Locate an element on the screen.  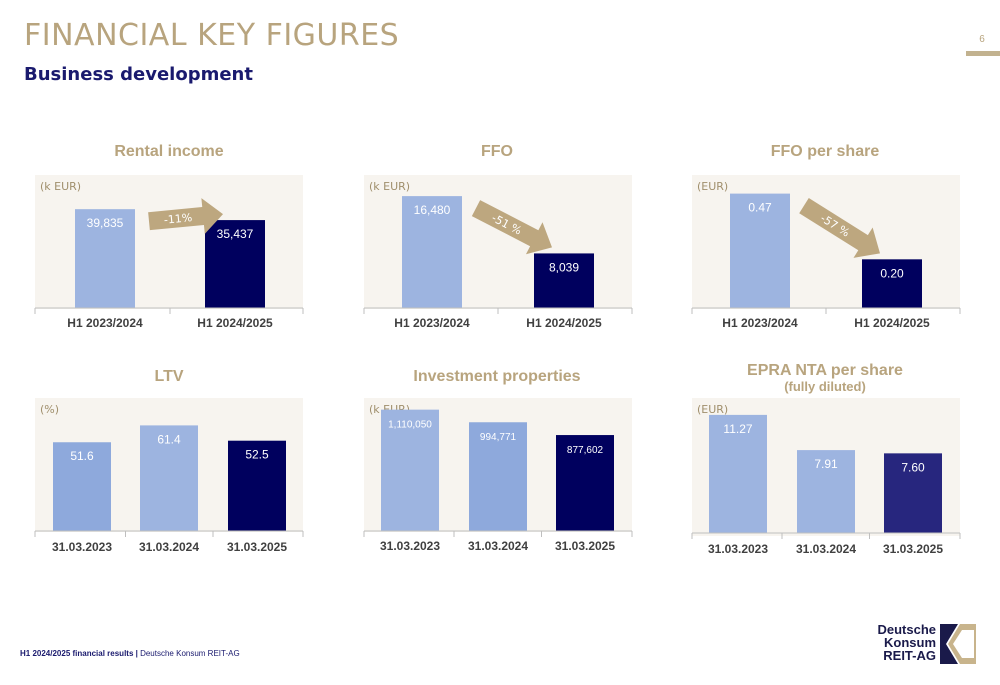
footer-company: Deutsche Konsum REIT-AG is located at coordinates (188, 653).